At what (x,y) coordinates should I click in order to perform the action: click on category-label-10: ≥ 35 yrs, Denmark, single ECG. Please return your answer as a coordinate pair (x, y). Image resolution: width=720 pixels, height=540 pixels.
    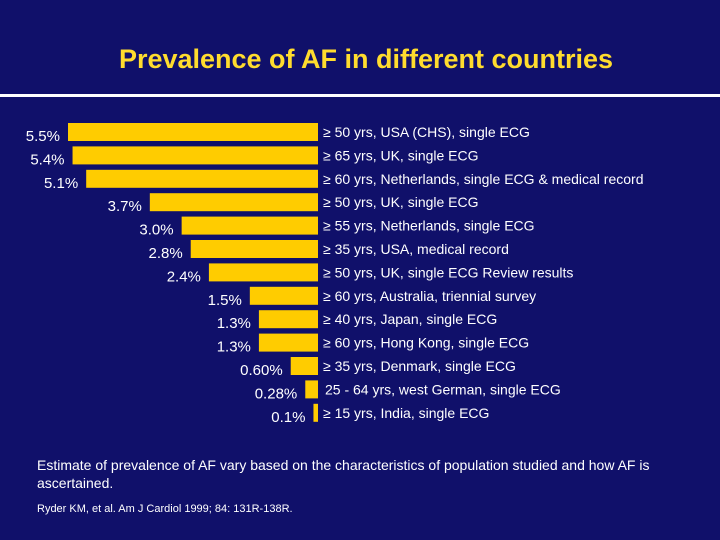
    Looking at the image, I should click on (419, 366).